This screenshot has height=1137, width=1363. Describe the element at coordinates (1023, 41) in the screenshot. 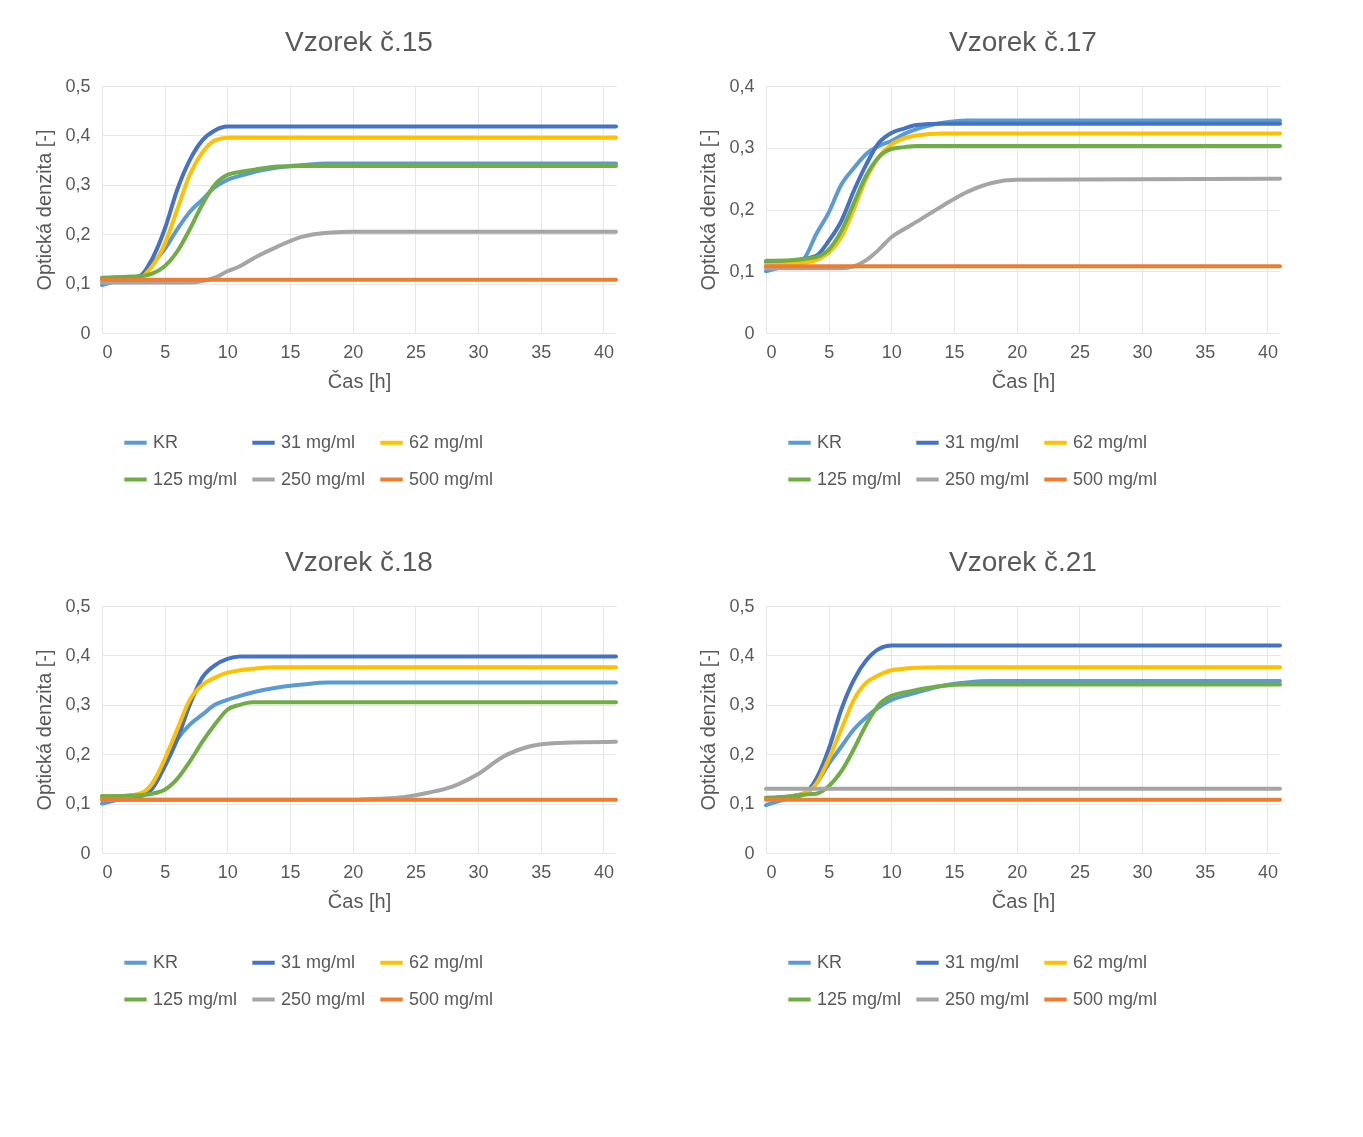

I see `chart-title: Vzorek č.17` at that location.